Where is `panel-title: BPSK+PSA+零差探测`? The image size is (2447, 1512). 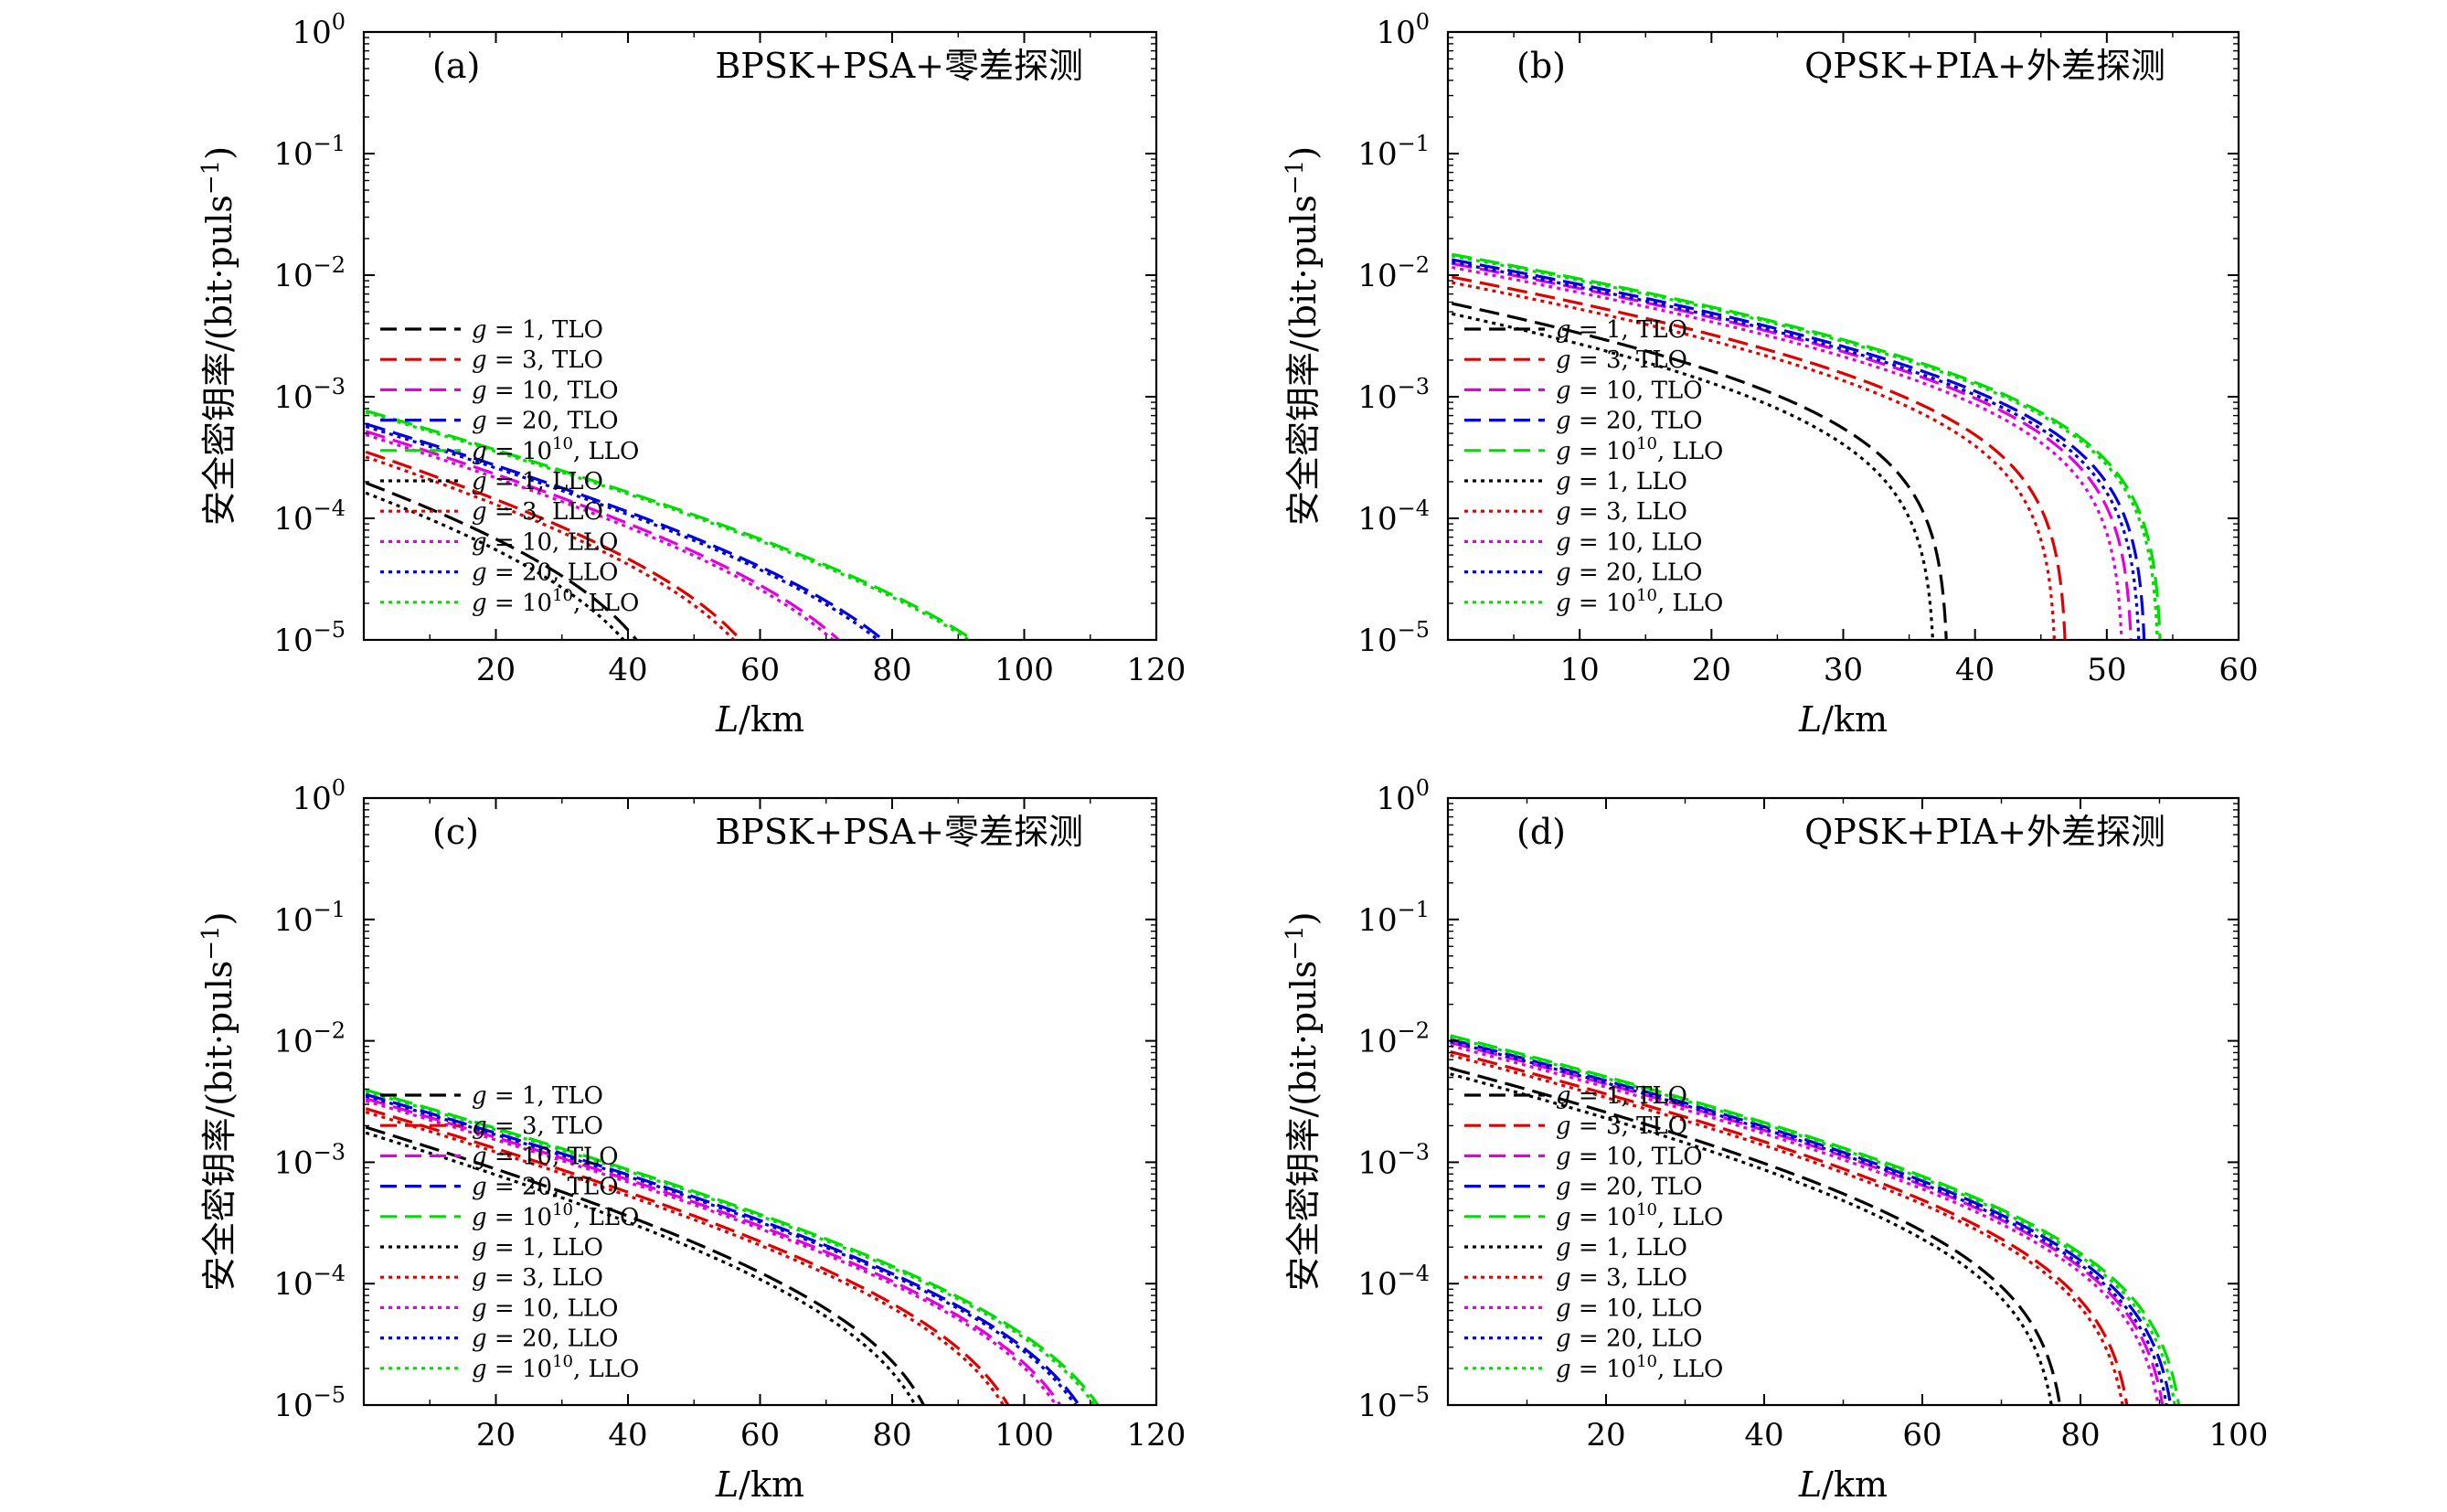
panel-title: BPSK+PSA+零差探测 is located at coordinates (899, 832).